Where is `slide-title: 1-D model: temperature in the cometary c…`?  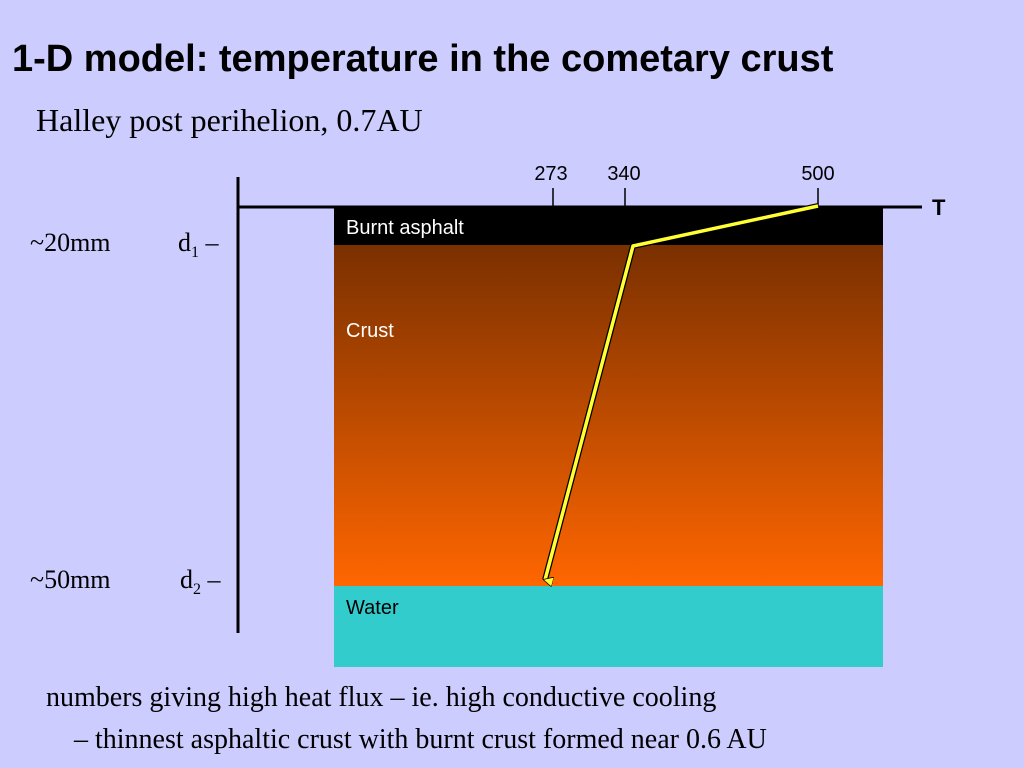
slide-title: 1-D model: temperature in the cometary c… is located at coordinates (423, 59).